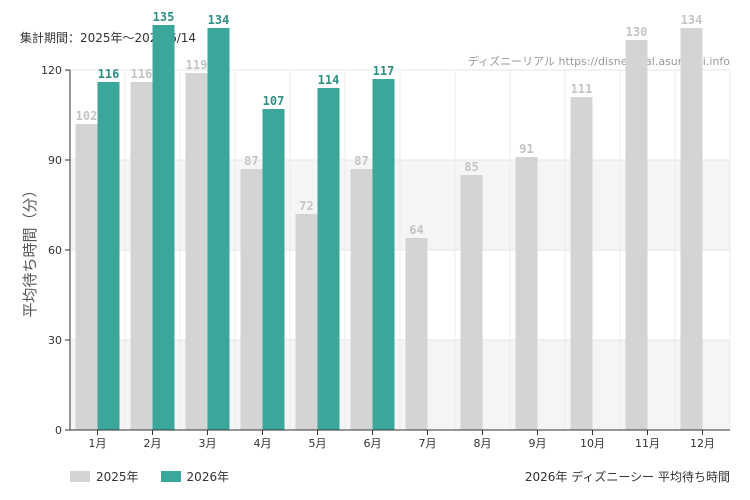  I want to click on bar-2025年-12月, so click(691, 229).